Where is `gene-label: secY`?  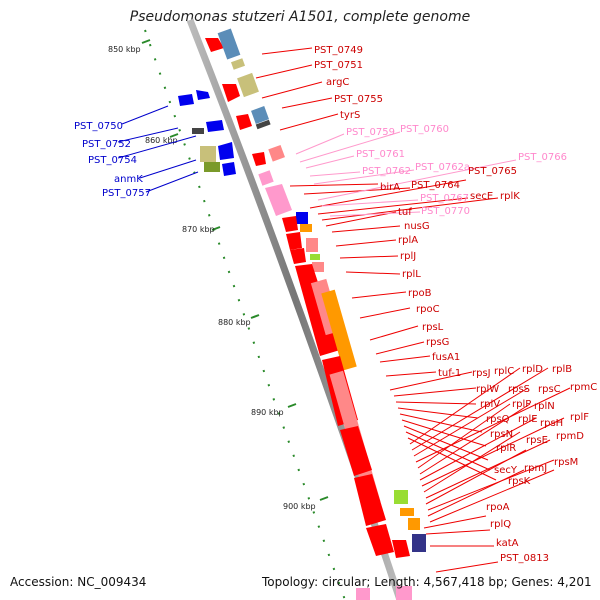 gene-label: secY is located at coordinates (506, 470).